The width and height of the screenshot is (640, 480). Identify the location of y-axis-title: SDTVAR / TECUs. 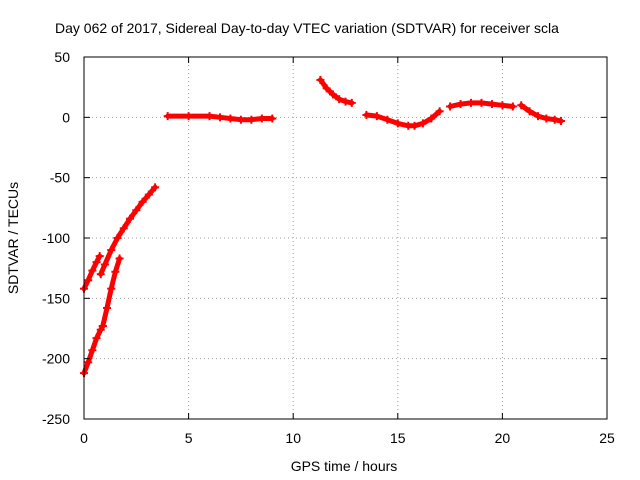
(13, 238).